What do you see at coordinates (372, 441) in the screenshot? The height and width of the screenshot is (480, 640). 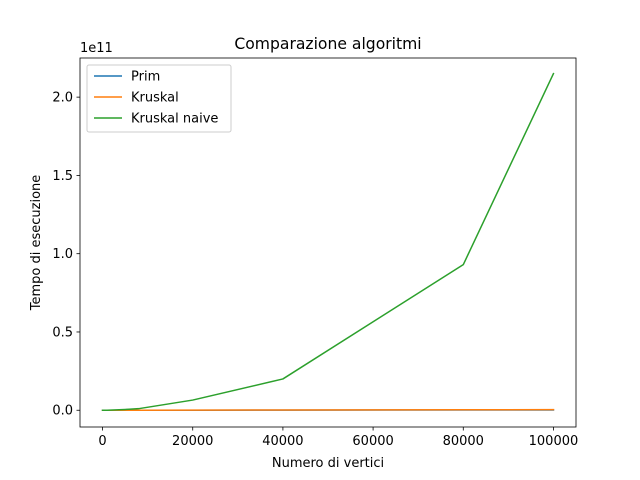 I see `x-tick-label: 60000` at bounding box center [372, 441].